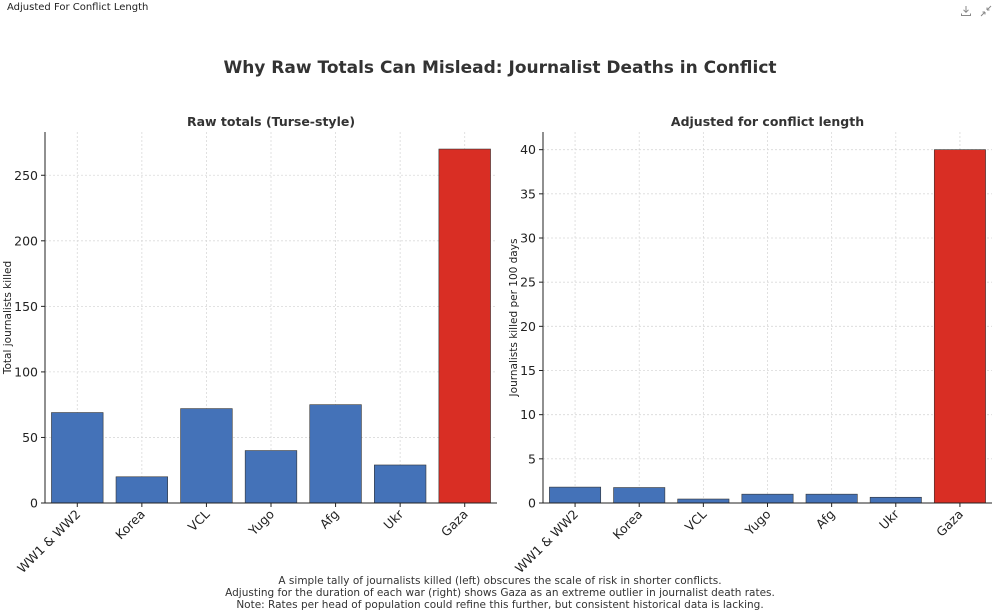 The height and width of the screenshot is (615, 1000). Describe the element at coordinates (976, 9) in the screenshot. I see `window-controls` at that location.